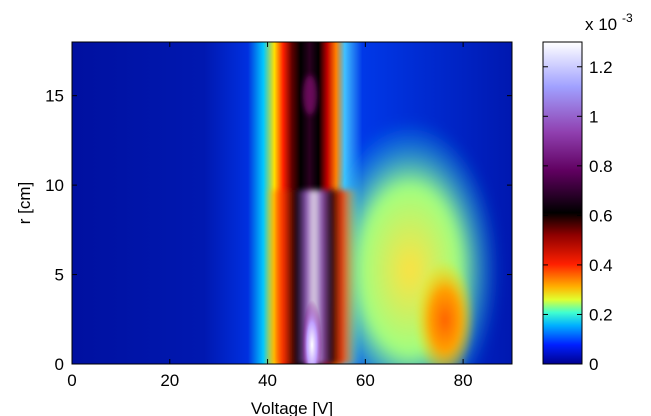  What do you see at coordinates (24, 203) in the screenshot?
I see `y-axis-label: r [cm]` at bounding box center [24, 203].